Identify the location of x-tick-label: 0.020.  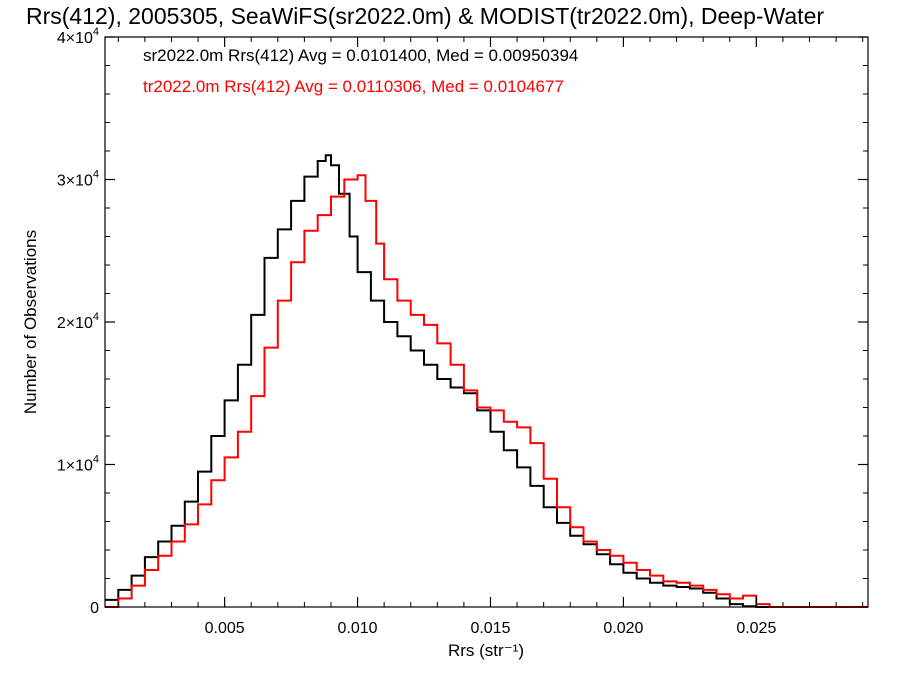
(623, 628).